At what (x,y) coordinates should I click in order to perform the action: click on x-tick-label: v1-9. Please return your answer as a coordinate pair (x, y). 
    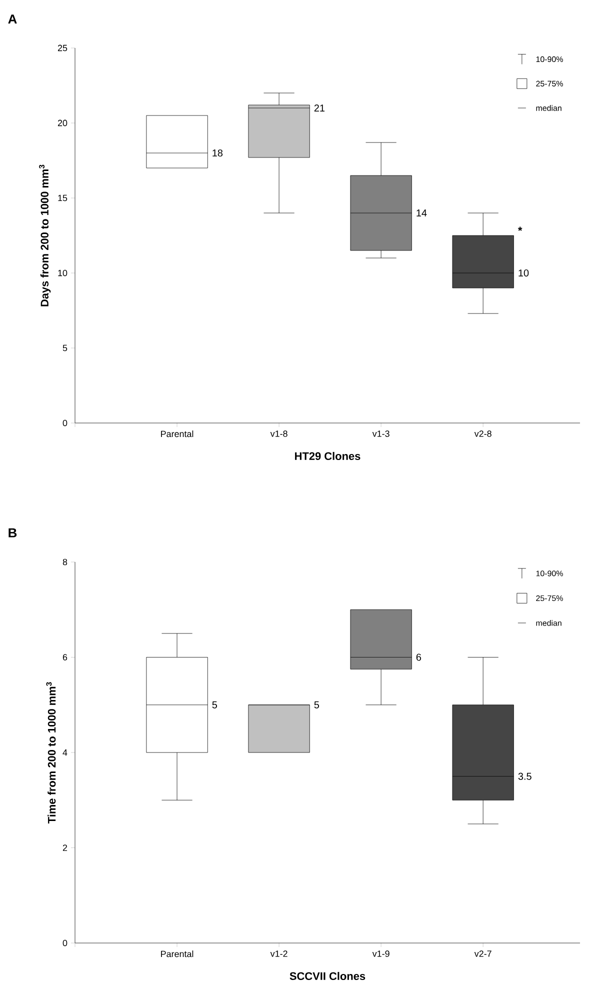
    Looking at the image, I should click on (381, 953).